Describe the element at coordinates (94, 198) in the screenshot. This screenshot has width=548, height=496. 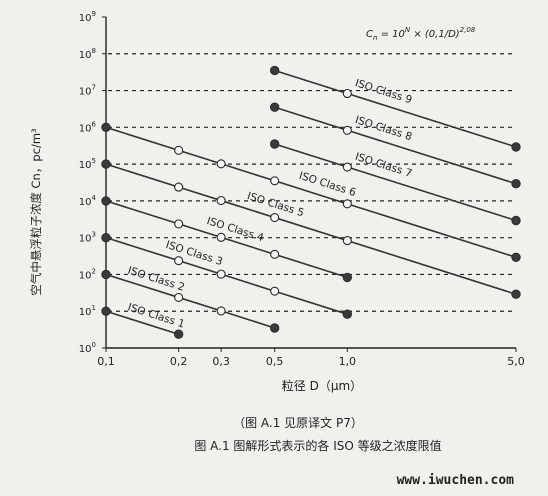
I see `y-tick-exponent: 4` at that location.